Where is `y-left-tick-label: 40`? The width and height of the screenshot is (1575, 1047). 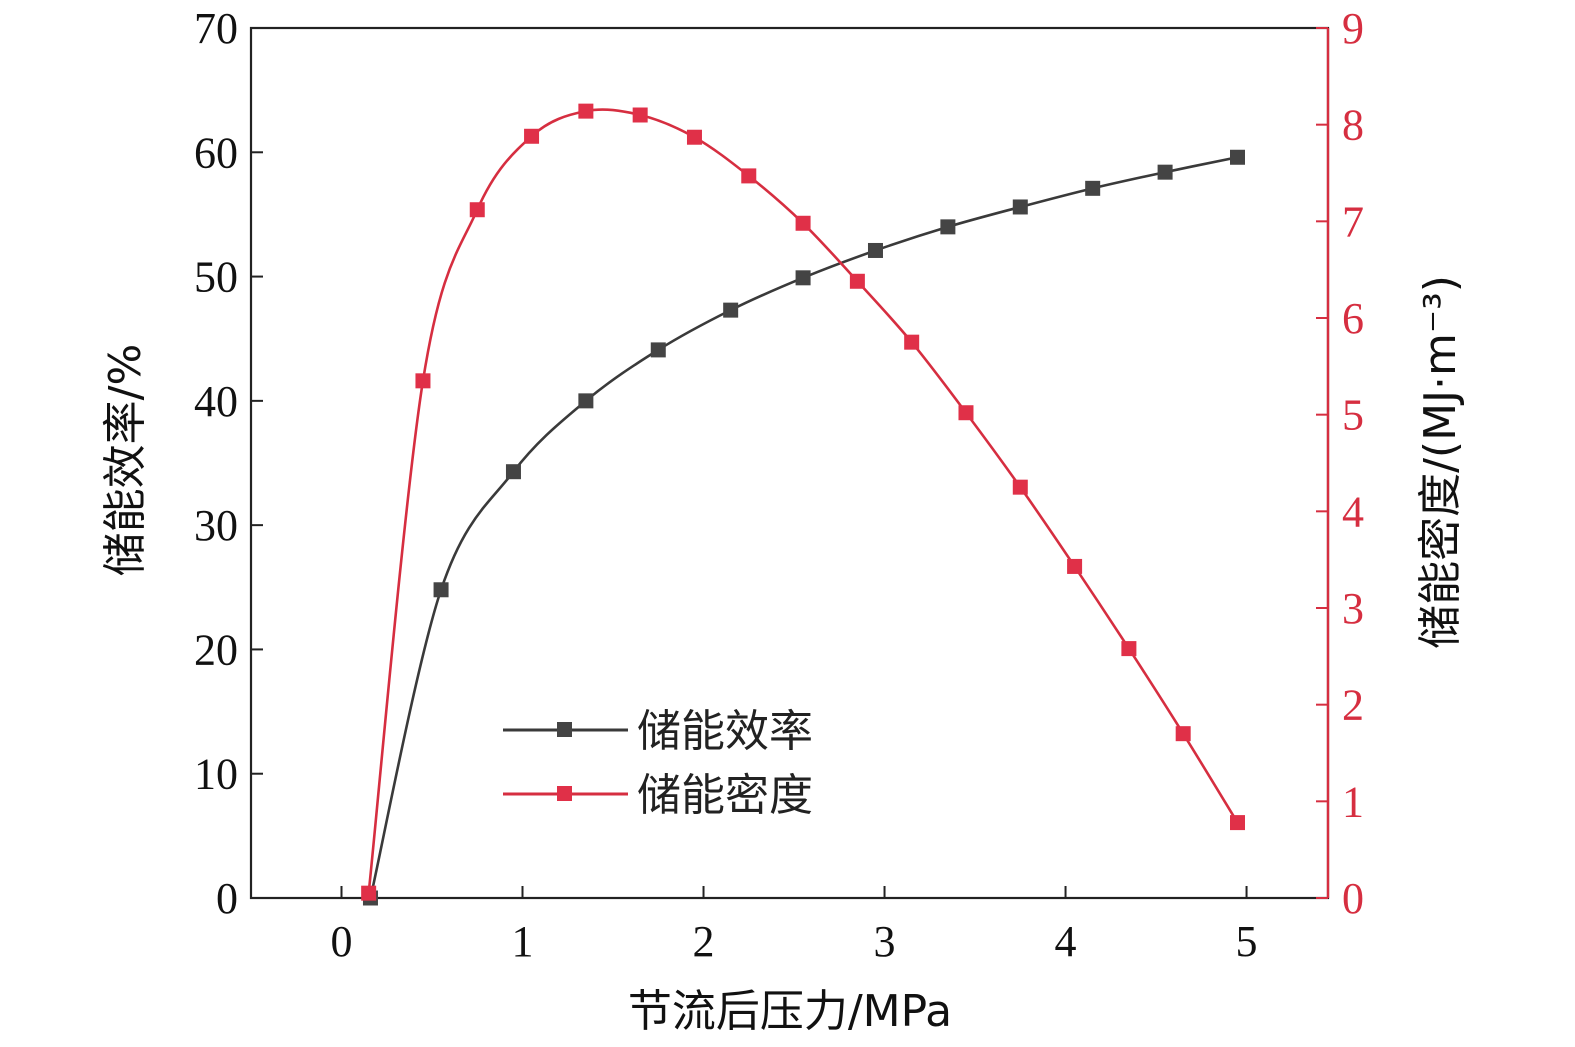
y-left-tick-label: 40 is located at coordinates (216, 401).